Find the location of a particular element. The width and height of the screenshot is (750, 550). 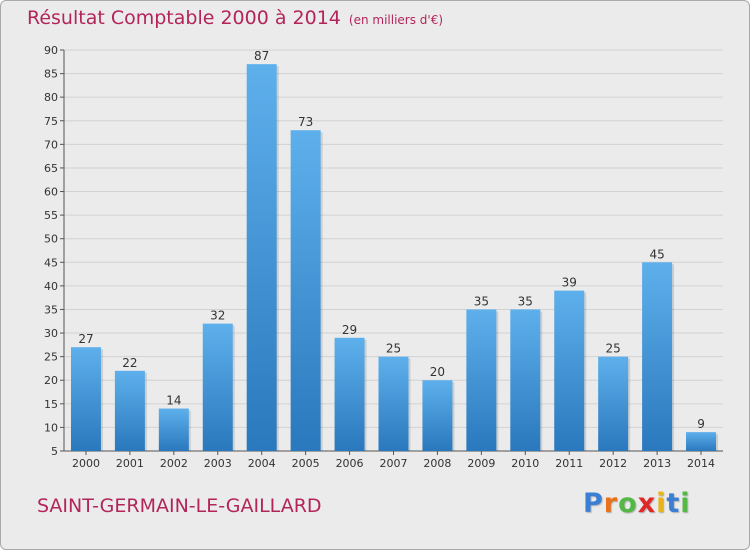

bar-value-label: 14 is located at coordinates (173, 401).